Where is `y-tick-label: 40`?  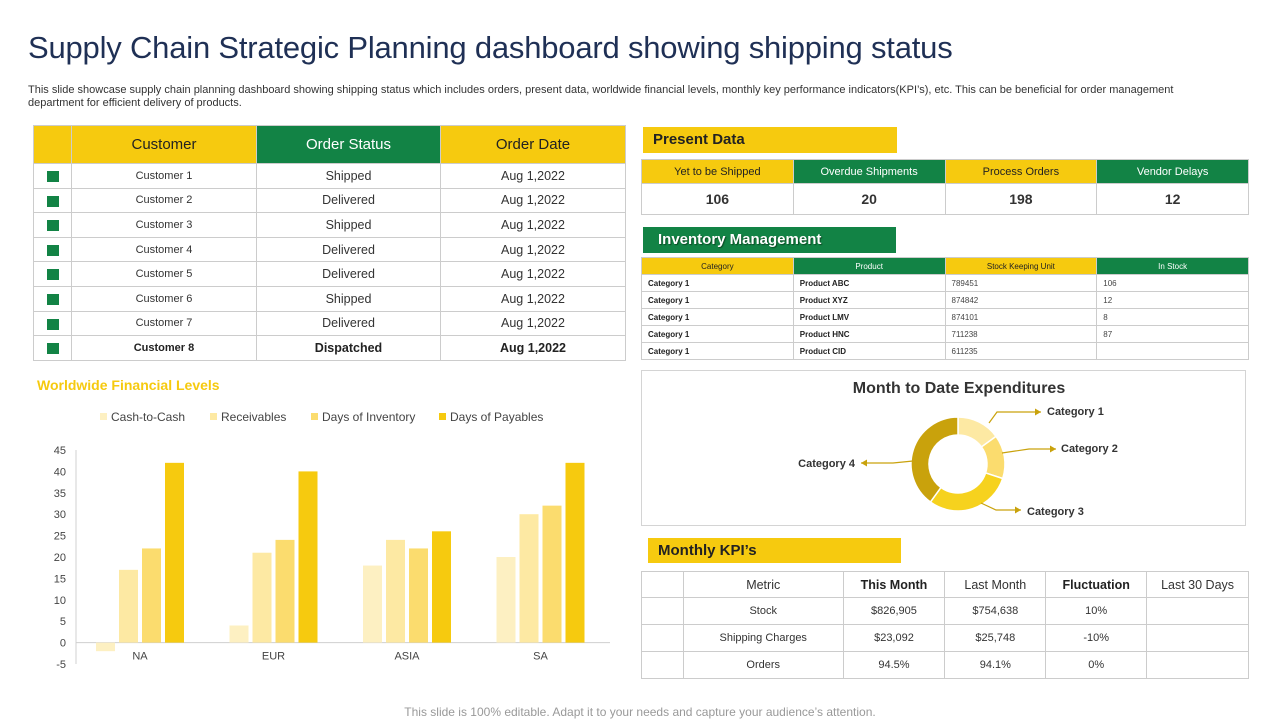 y-tick-label: 40 is located at coordinates (60, 472).